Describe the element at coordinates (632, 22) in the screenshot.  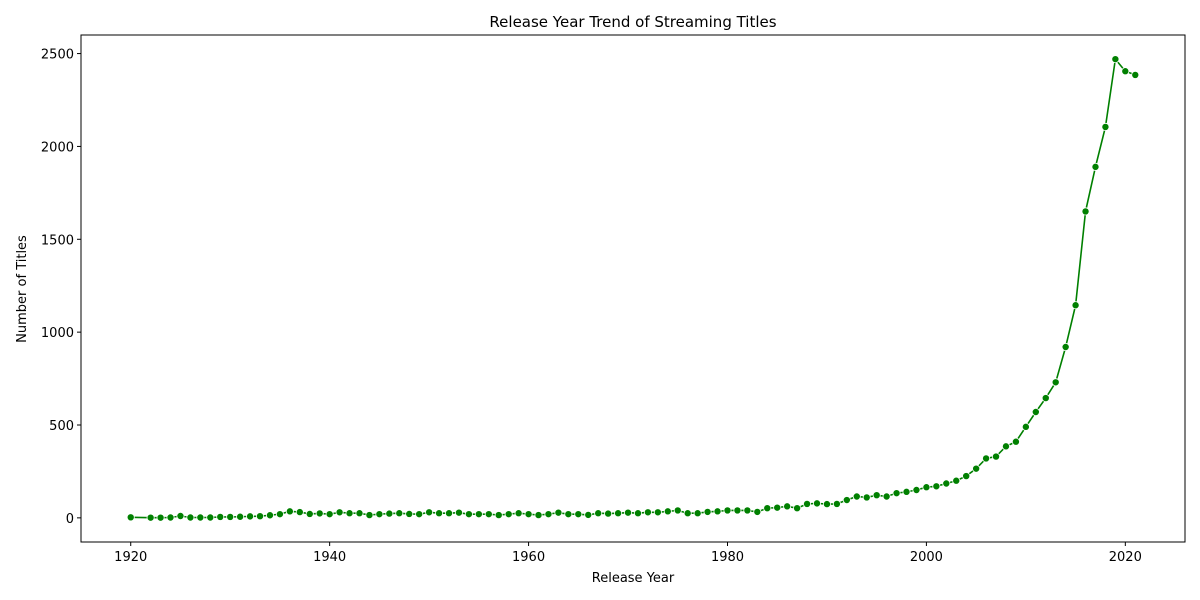
I see `chart-title: Release Year Trend of Streaming Titles` at that location.